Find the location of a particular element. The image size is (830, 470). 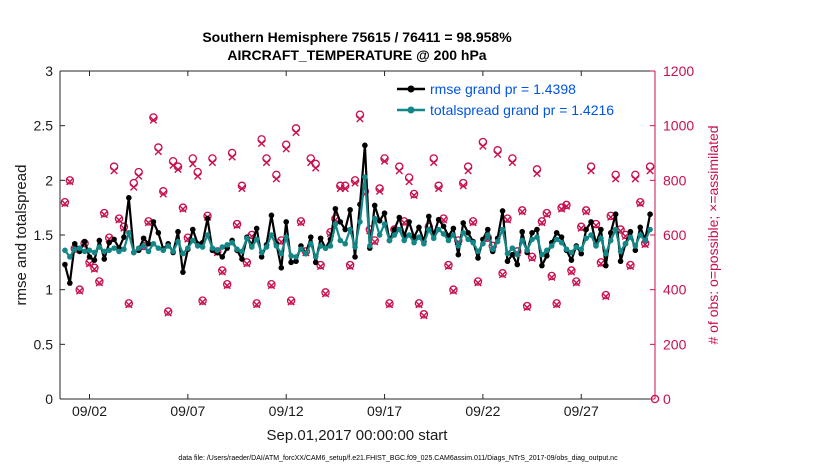

y-axis-right-label: # of obs: o=possible; ×=assimilated is located at coordinates (713, 234).